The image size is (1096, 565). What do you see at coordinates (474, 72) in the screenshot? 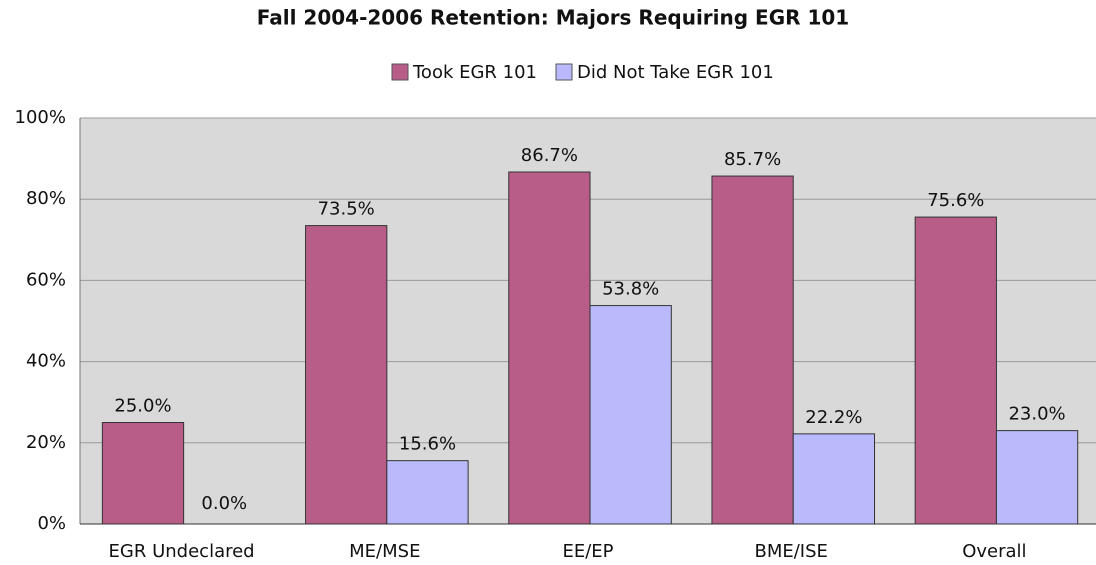
I see `legend-label: Took EGR 101` at bounding box center [474, 72].